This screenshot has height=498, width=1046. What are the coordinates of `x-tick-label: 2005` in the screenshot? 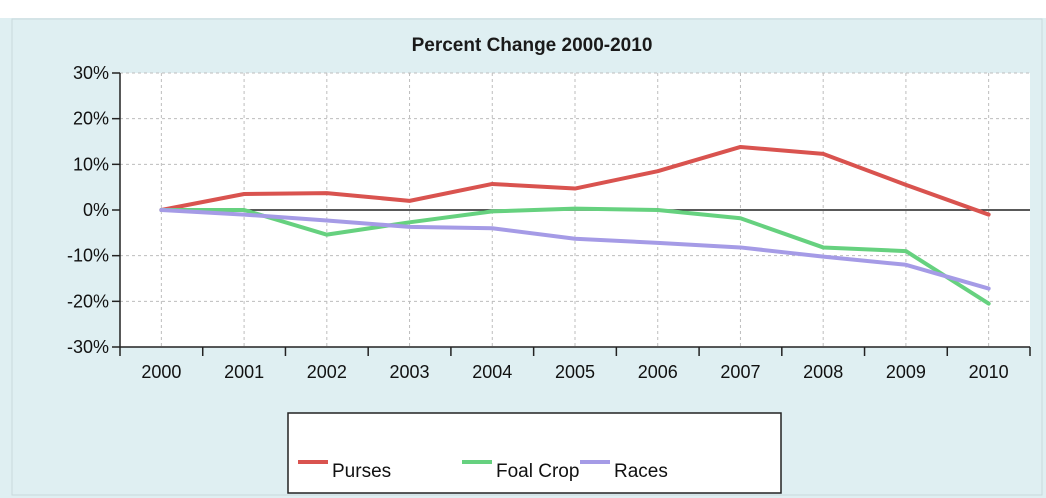 It's located at (575, 372).